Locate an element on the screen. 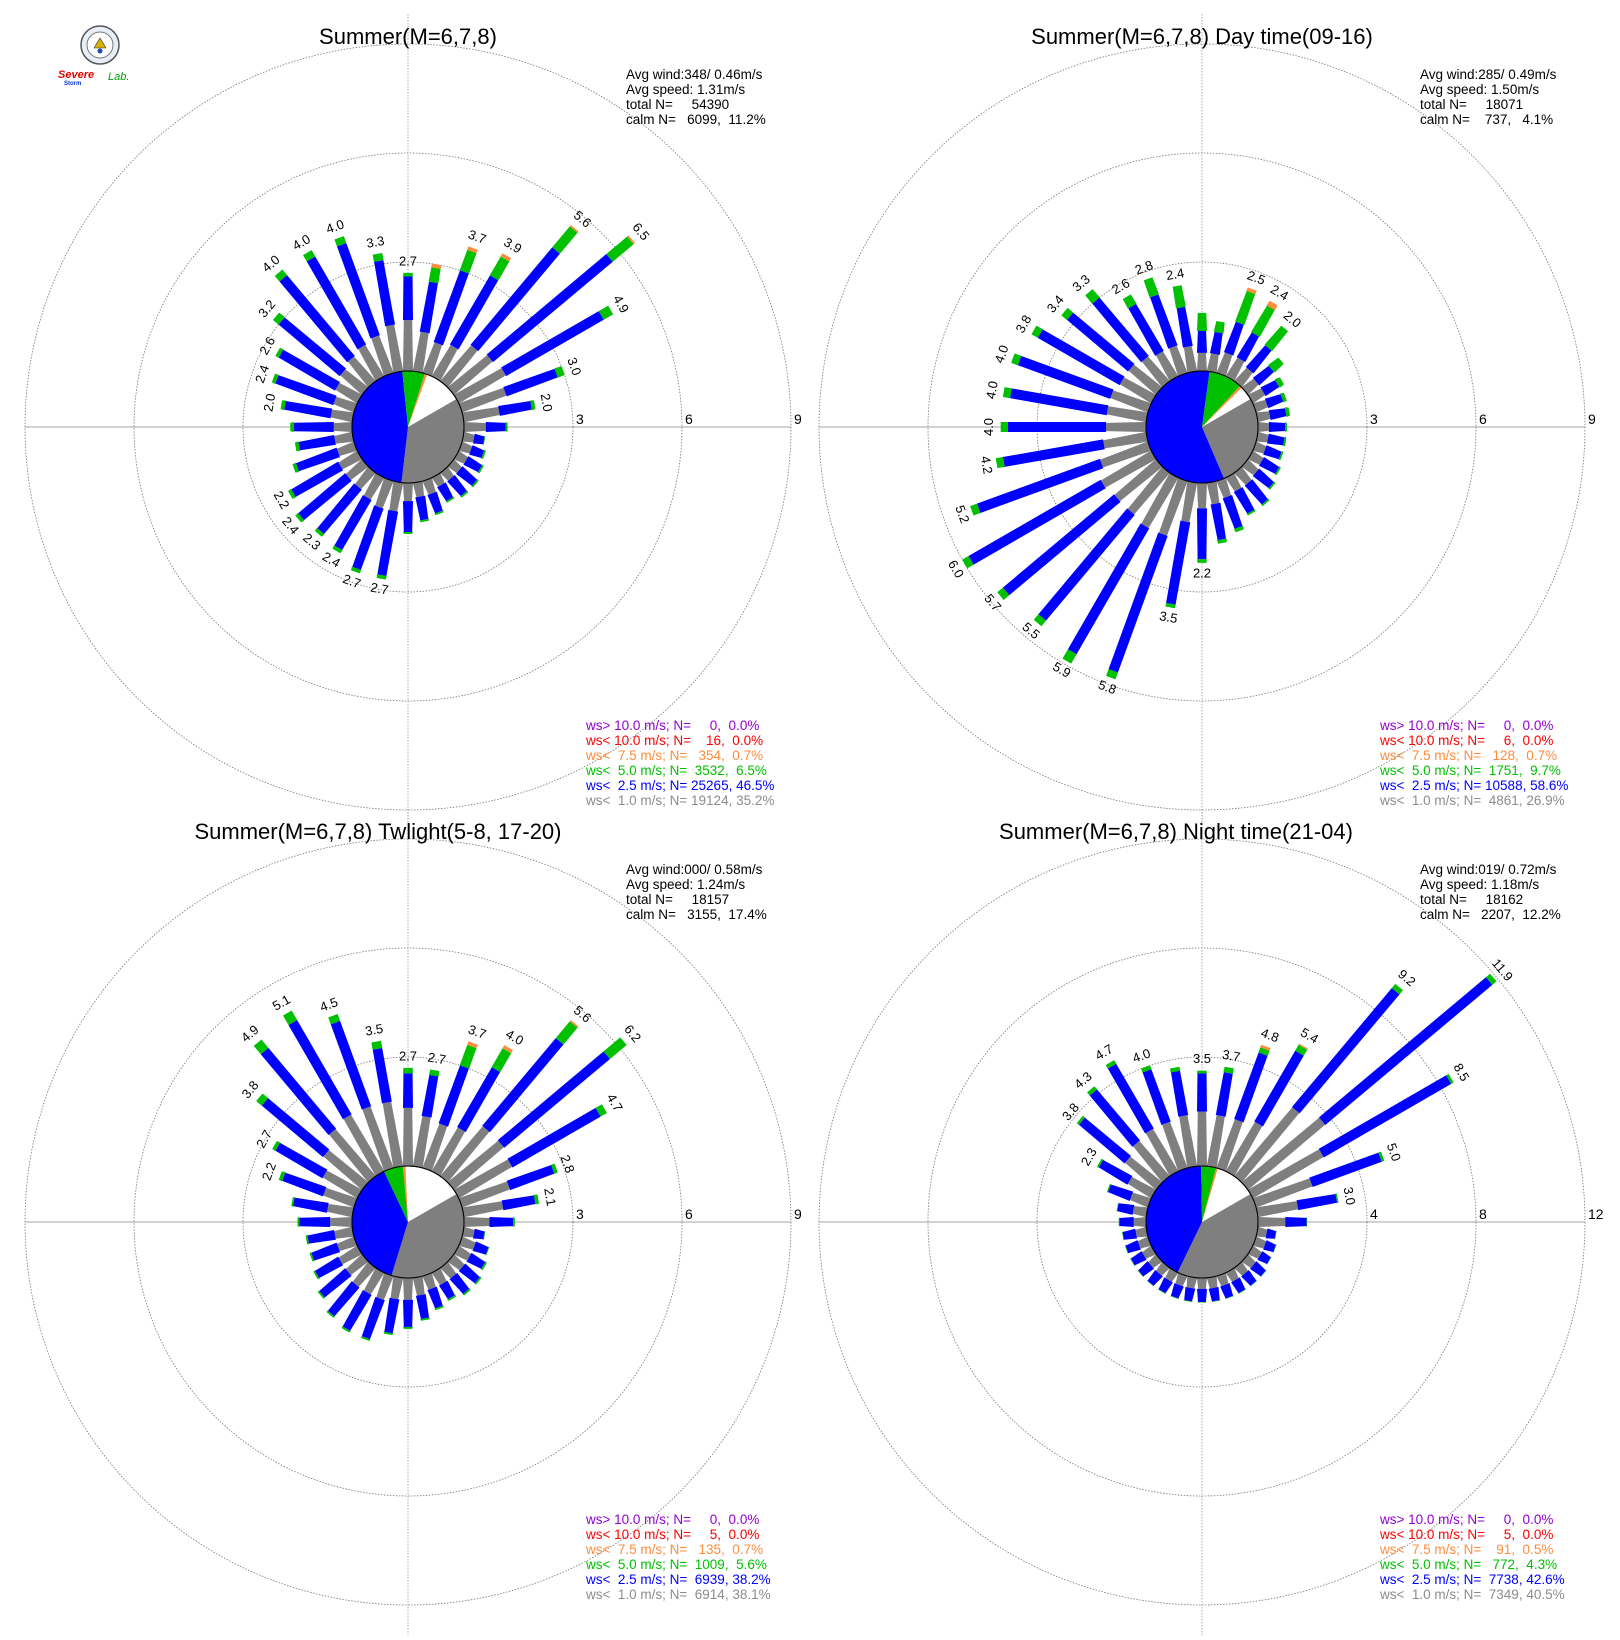 The width and height of the screenshot is (1620, 1640). bar-segment-250-bin1 is located at coordinates (1040, 485).